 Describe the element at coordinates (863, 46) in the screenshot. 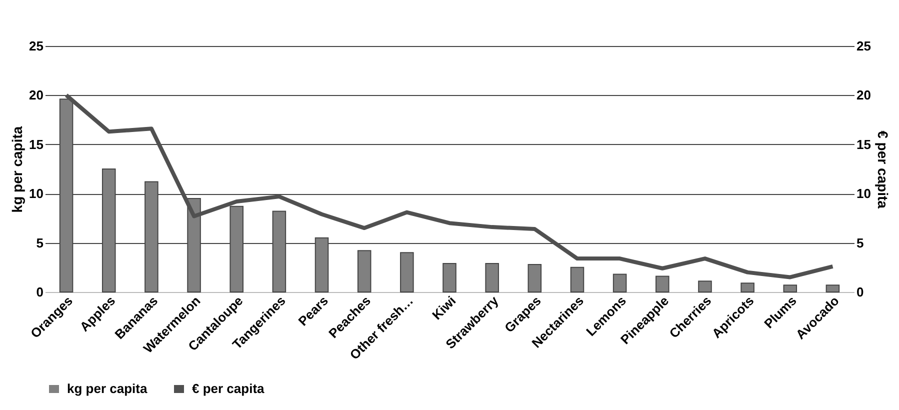

I see `y2-tick-label: 25` at that location.